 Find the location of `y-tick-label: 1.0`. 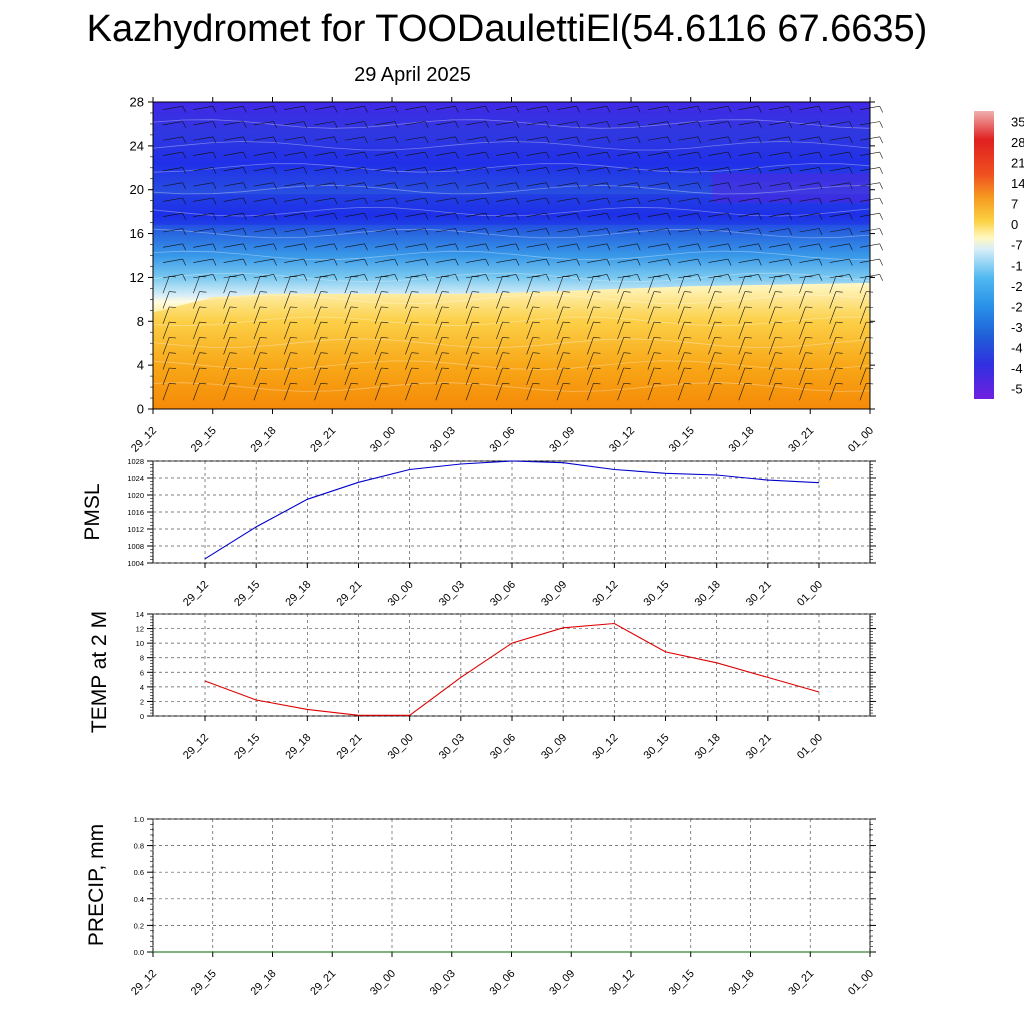

y-tick-label: 1.0 is located at coordinates (139, 819).